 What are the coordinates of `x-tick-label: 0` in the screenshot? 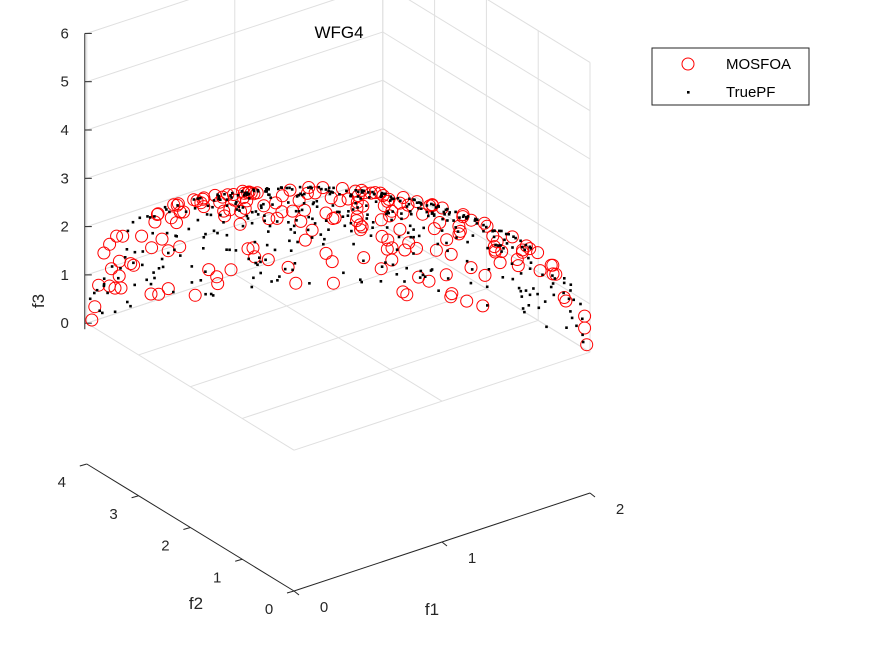 It's located at (324, 607).